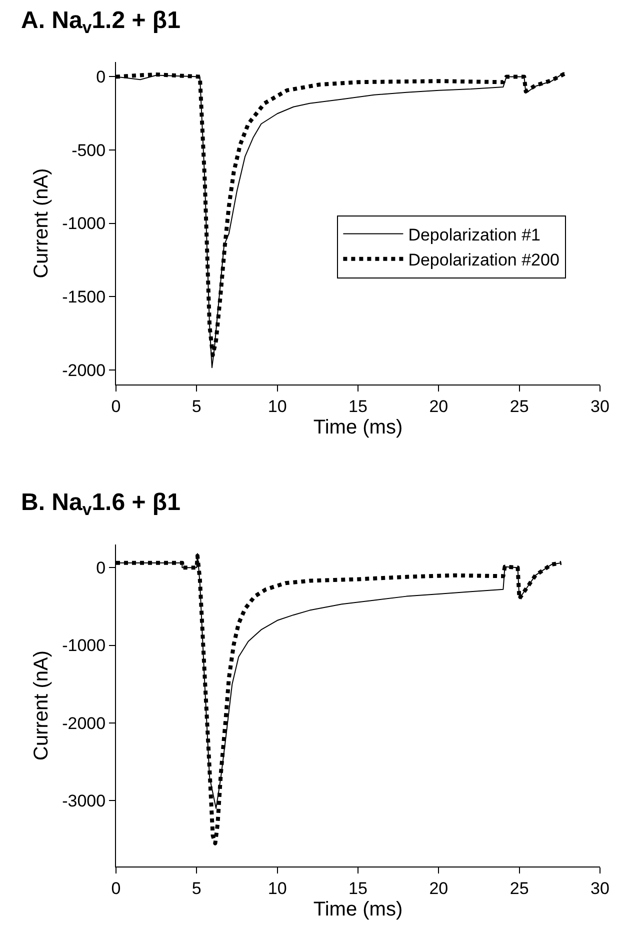 The image size is (635, 940). I want to click on legend-label: Depolarization #200, so click(484, 260).